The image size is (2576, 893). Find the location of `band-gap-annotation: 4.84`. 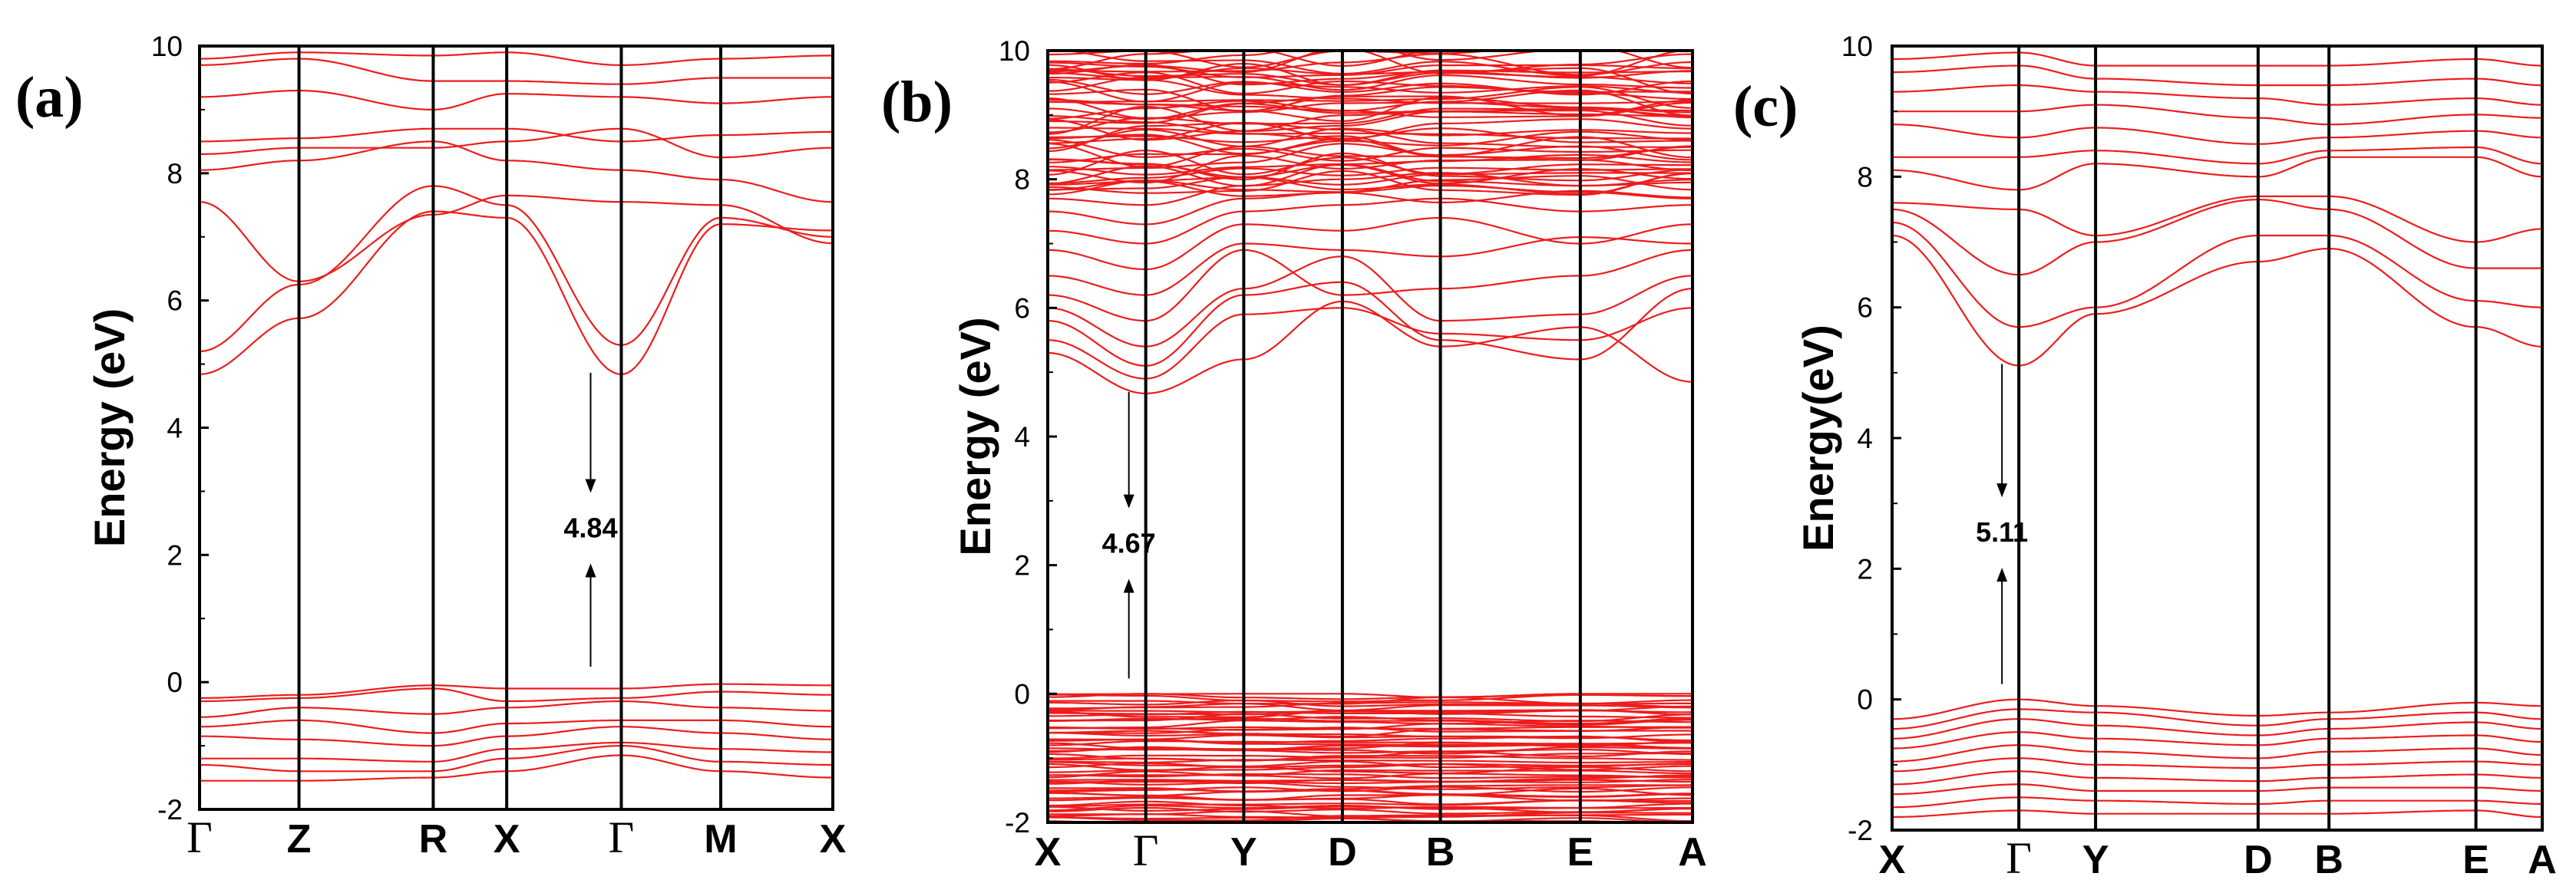

band-gap-annotation: 4.84 is located at coordinates (590, 519).